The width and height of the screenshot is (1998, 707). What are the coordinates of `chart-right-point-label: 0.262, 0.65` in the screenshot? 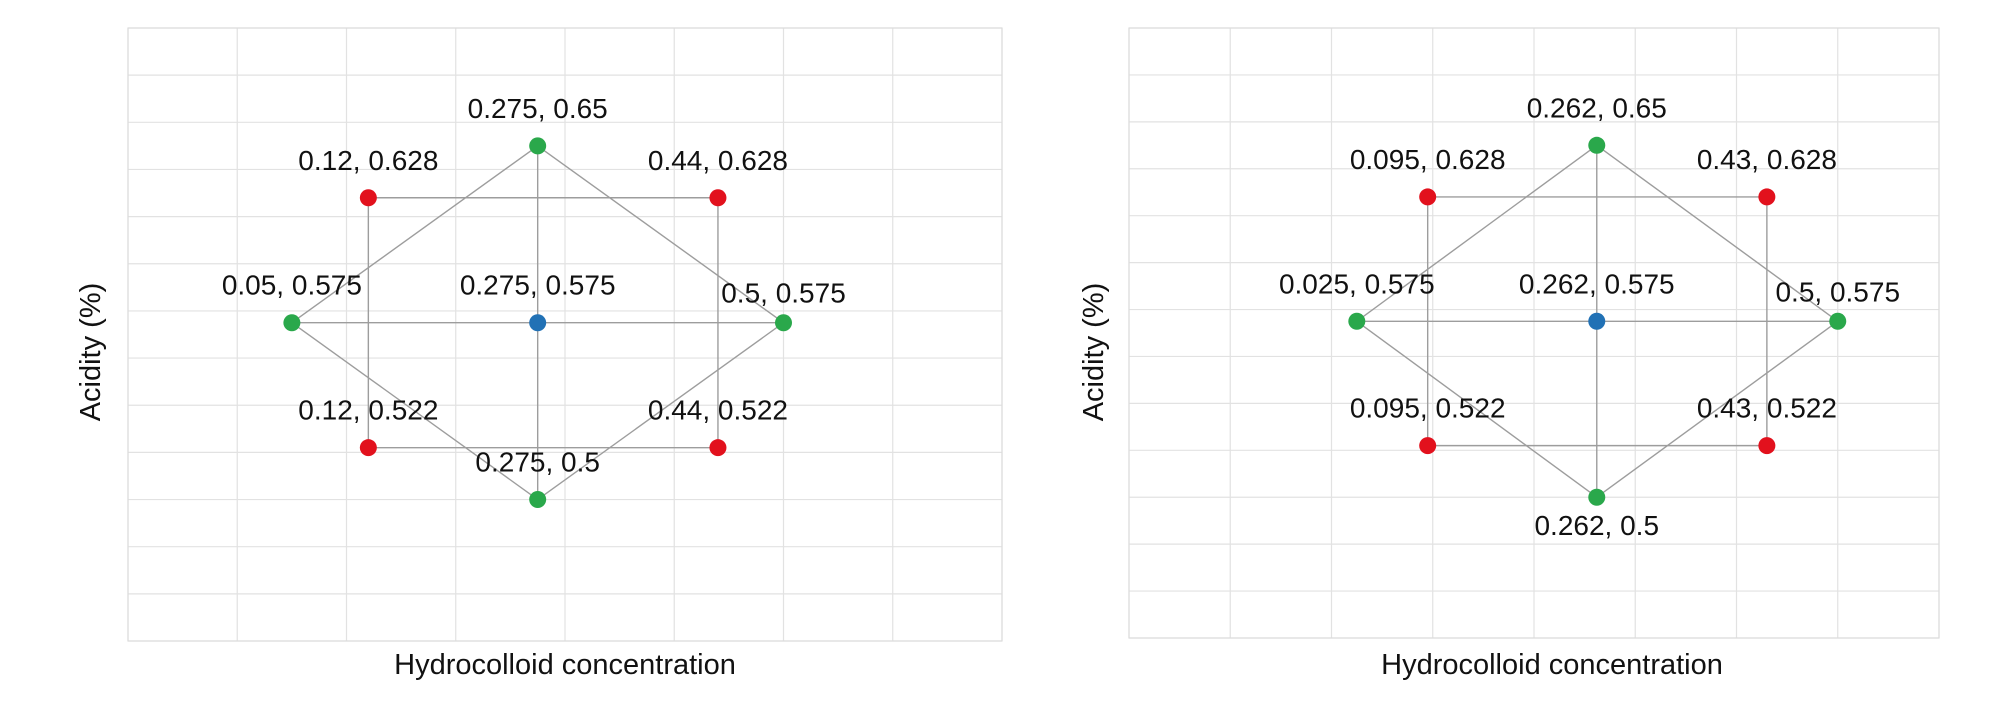 It's located at (1597, 107).